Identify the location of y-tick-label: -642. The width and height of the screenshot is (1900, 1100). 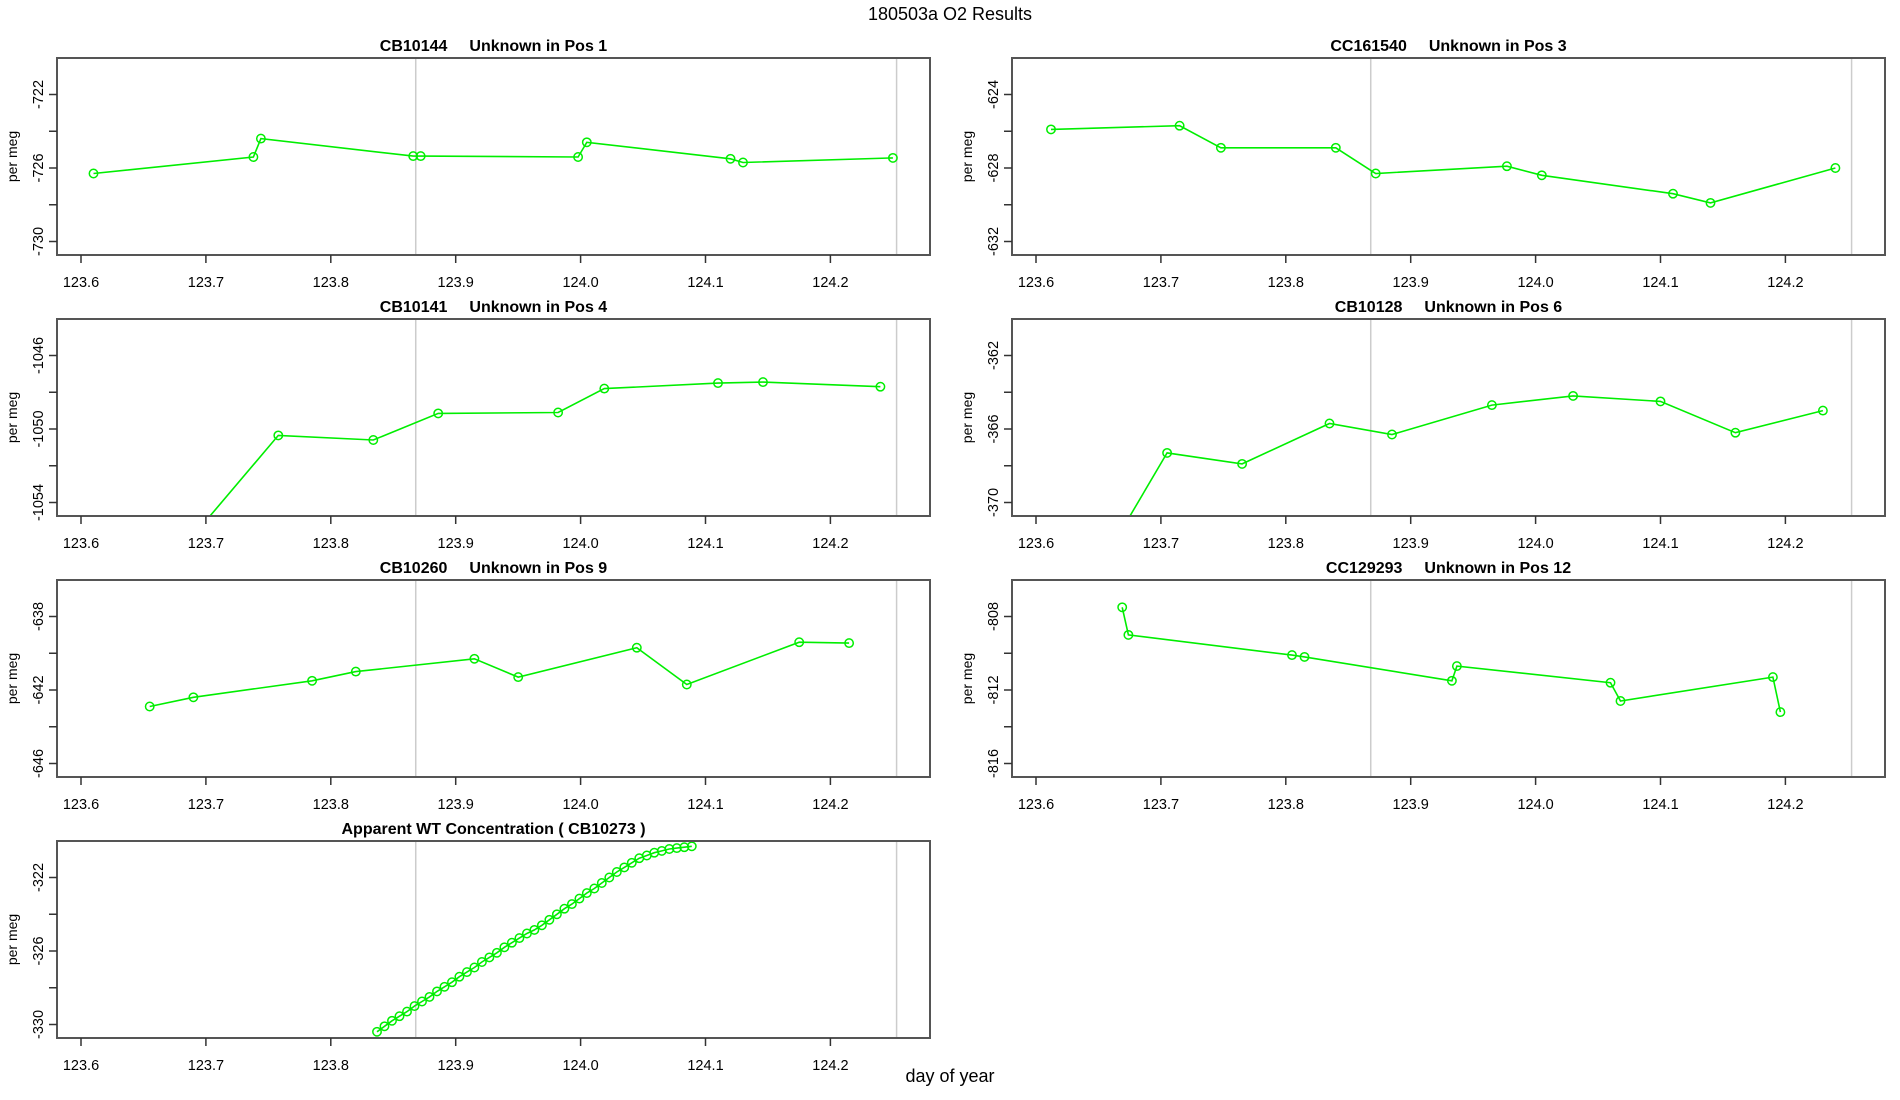
(39, 689).